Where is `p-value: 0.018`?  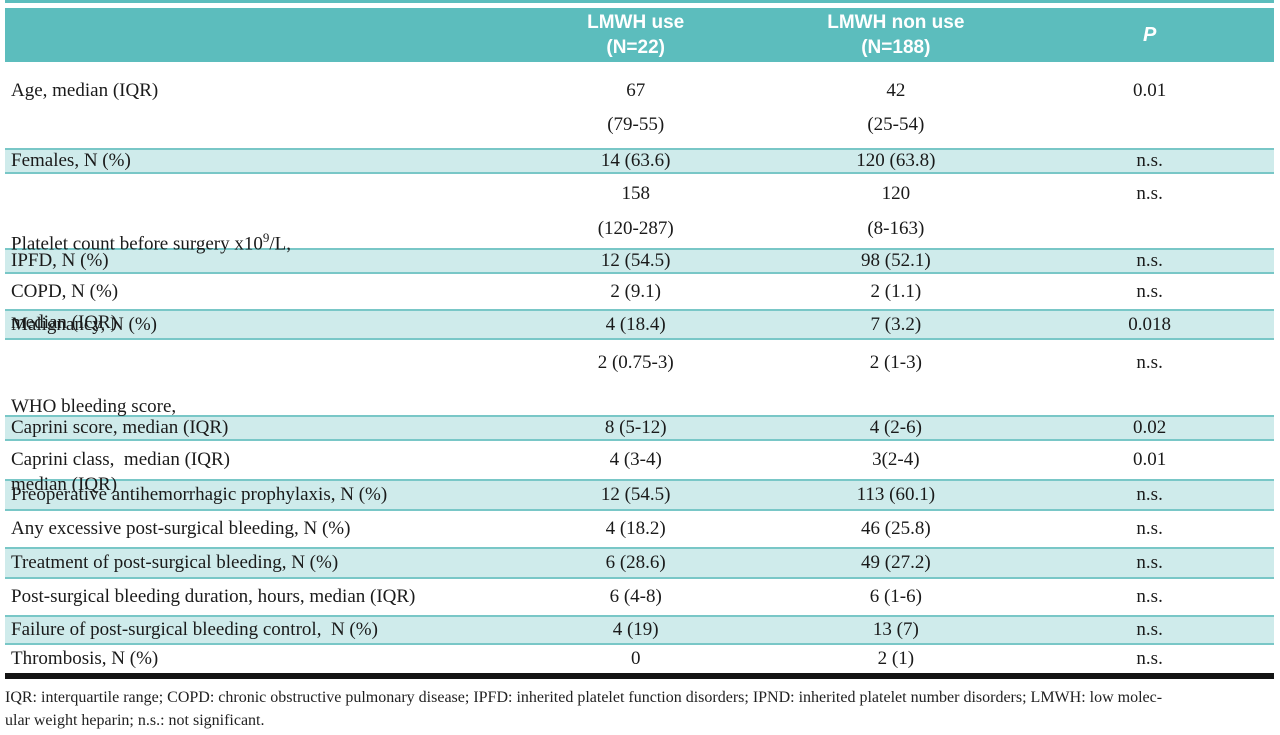
p-value: 0.018 is located at coordinates (1149, 324).